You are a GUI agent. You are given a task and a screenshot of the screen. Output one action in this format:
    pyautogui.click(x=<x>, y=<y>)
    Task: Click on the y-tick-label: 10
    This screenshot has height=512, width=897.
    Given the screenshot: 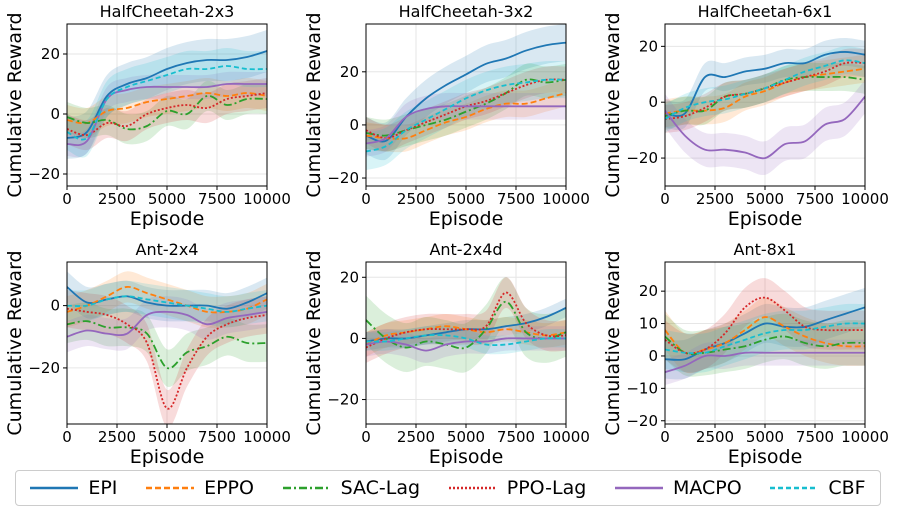 What is the action you would take?
    pyautogui.click(x=648, y=324)
    